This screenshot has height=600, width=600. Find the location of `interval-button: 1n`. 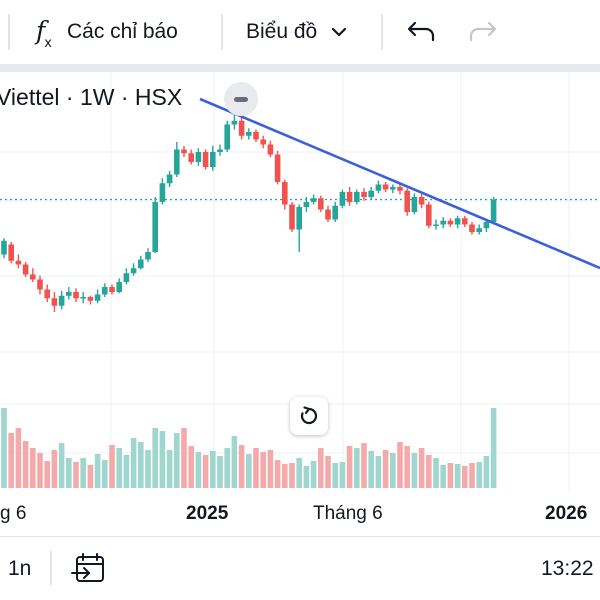

interval-button: 1n is located at coordinates (19, 568).